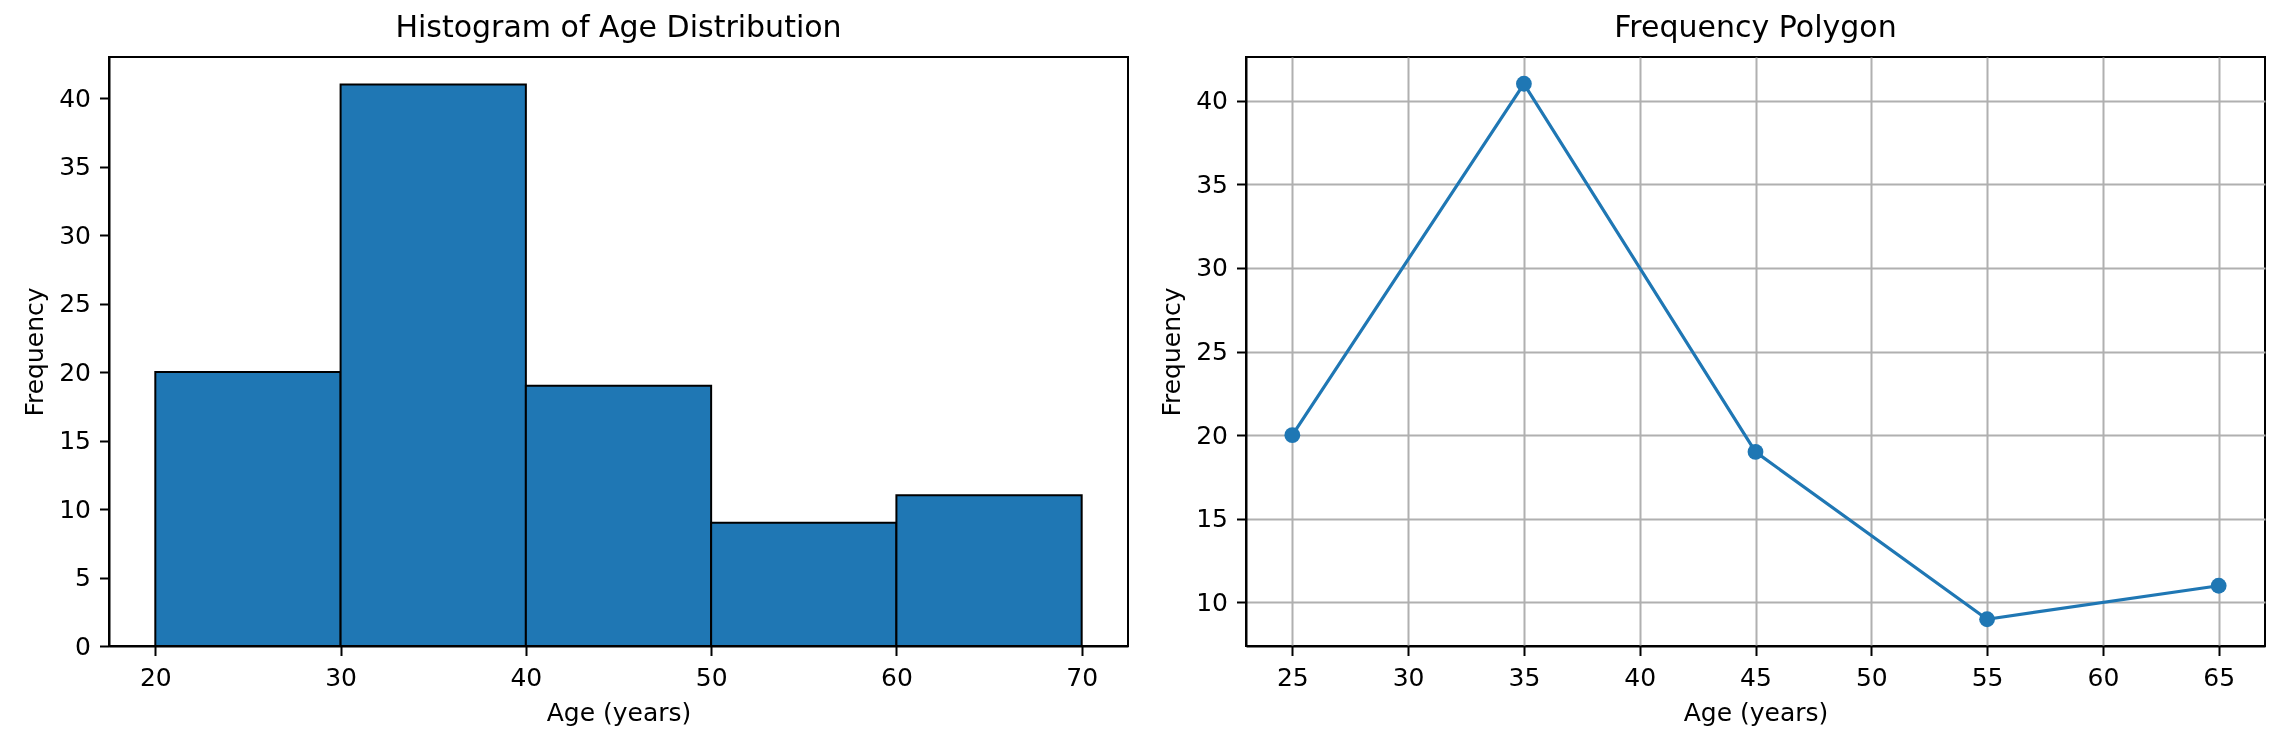 The image size is (2284, 748). Describe the element at coordinates (83, 646) in the screenshot. I see `y-tick-label: 0` at that location.